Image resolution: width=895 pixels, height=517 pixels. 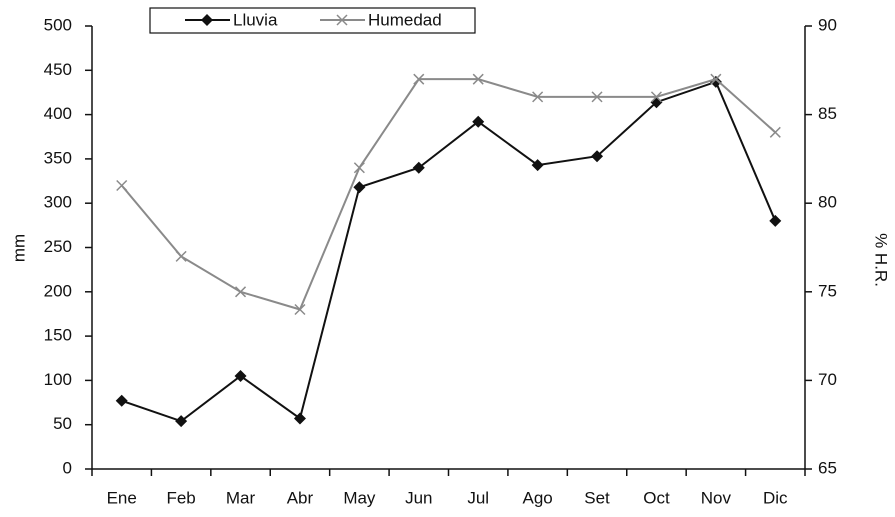 What do you see at coordinates (241, 497) in the screenshot?
I see `x-tick-label: Mar` at bounding box center [241, 497].